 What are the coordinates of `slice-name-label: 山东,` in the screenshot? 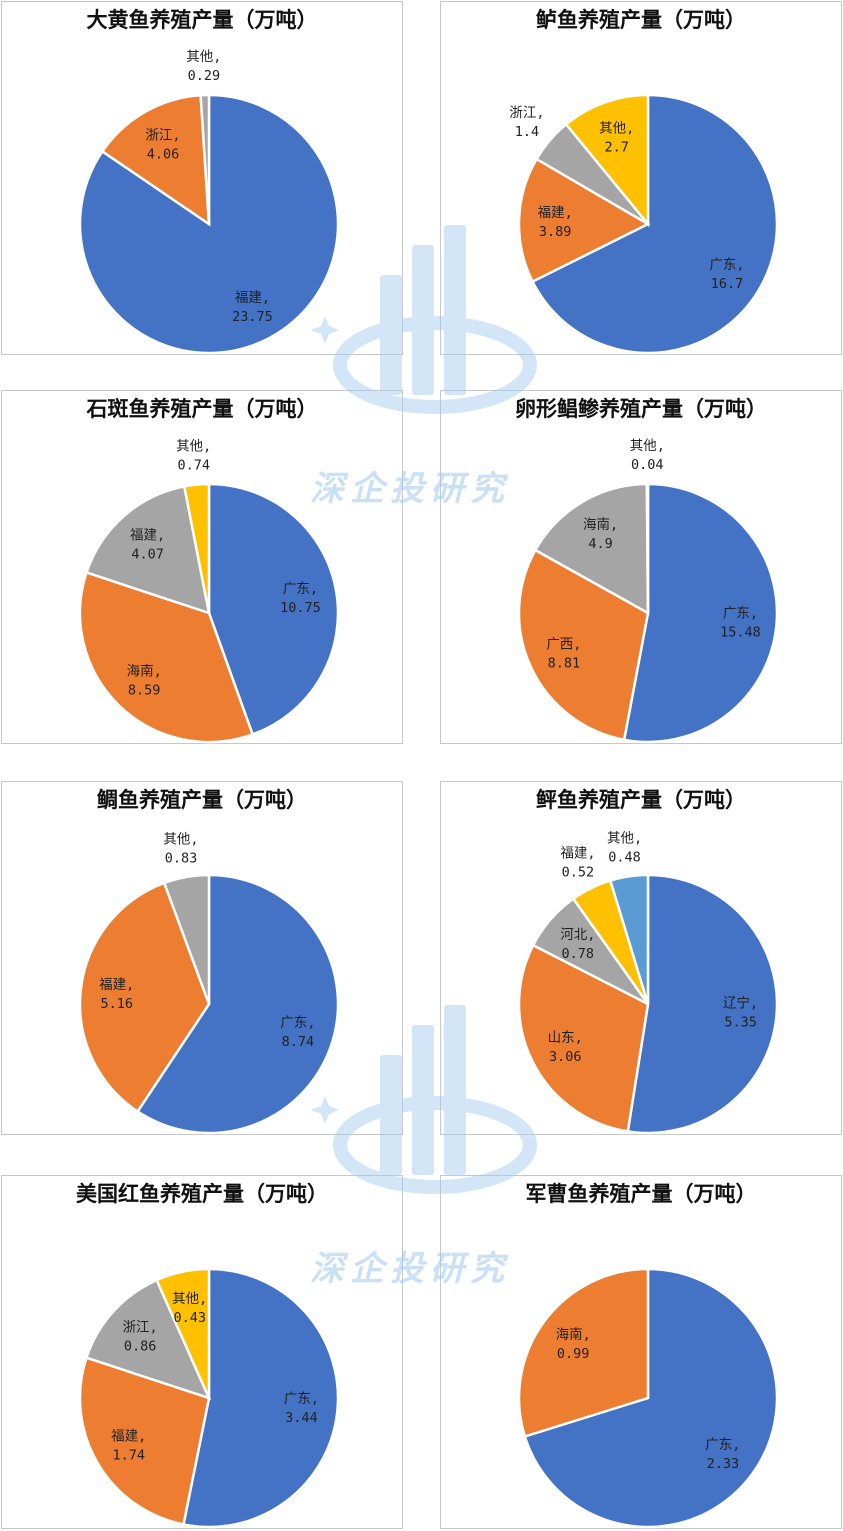 It's located at (565, 1038).